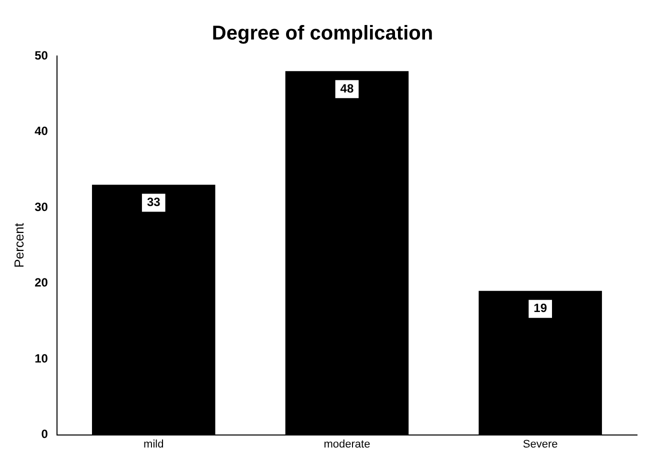 Image resolution: width=665 pixels, height=462 pixels. What do you see at coordinates (153, 202) in the screenshot?
I see `data-label: 33` at bounding box center [153, 202].